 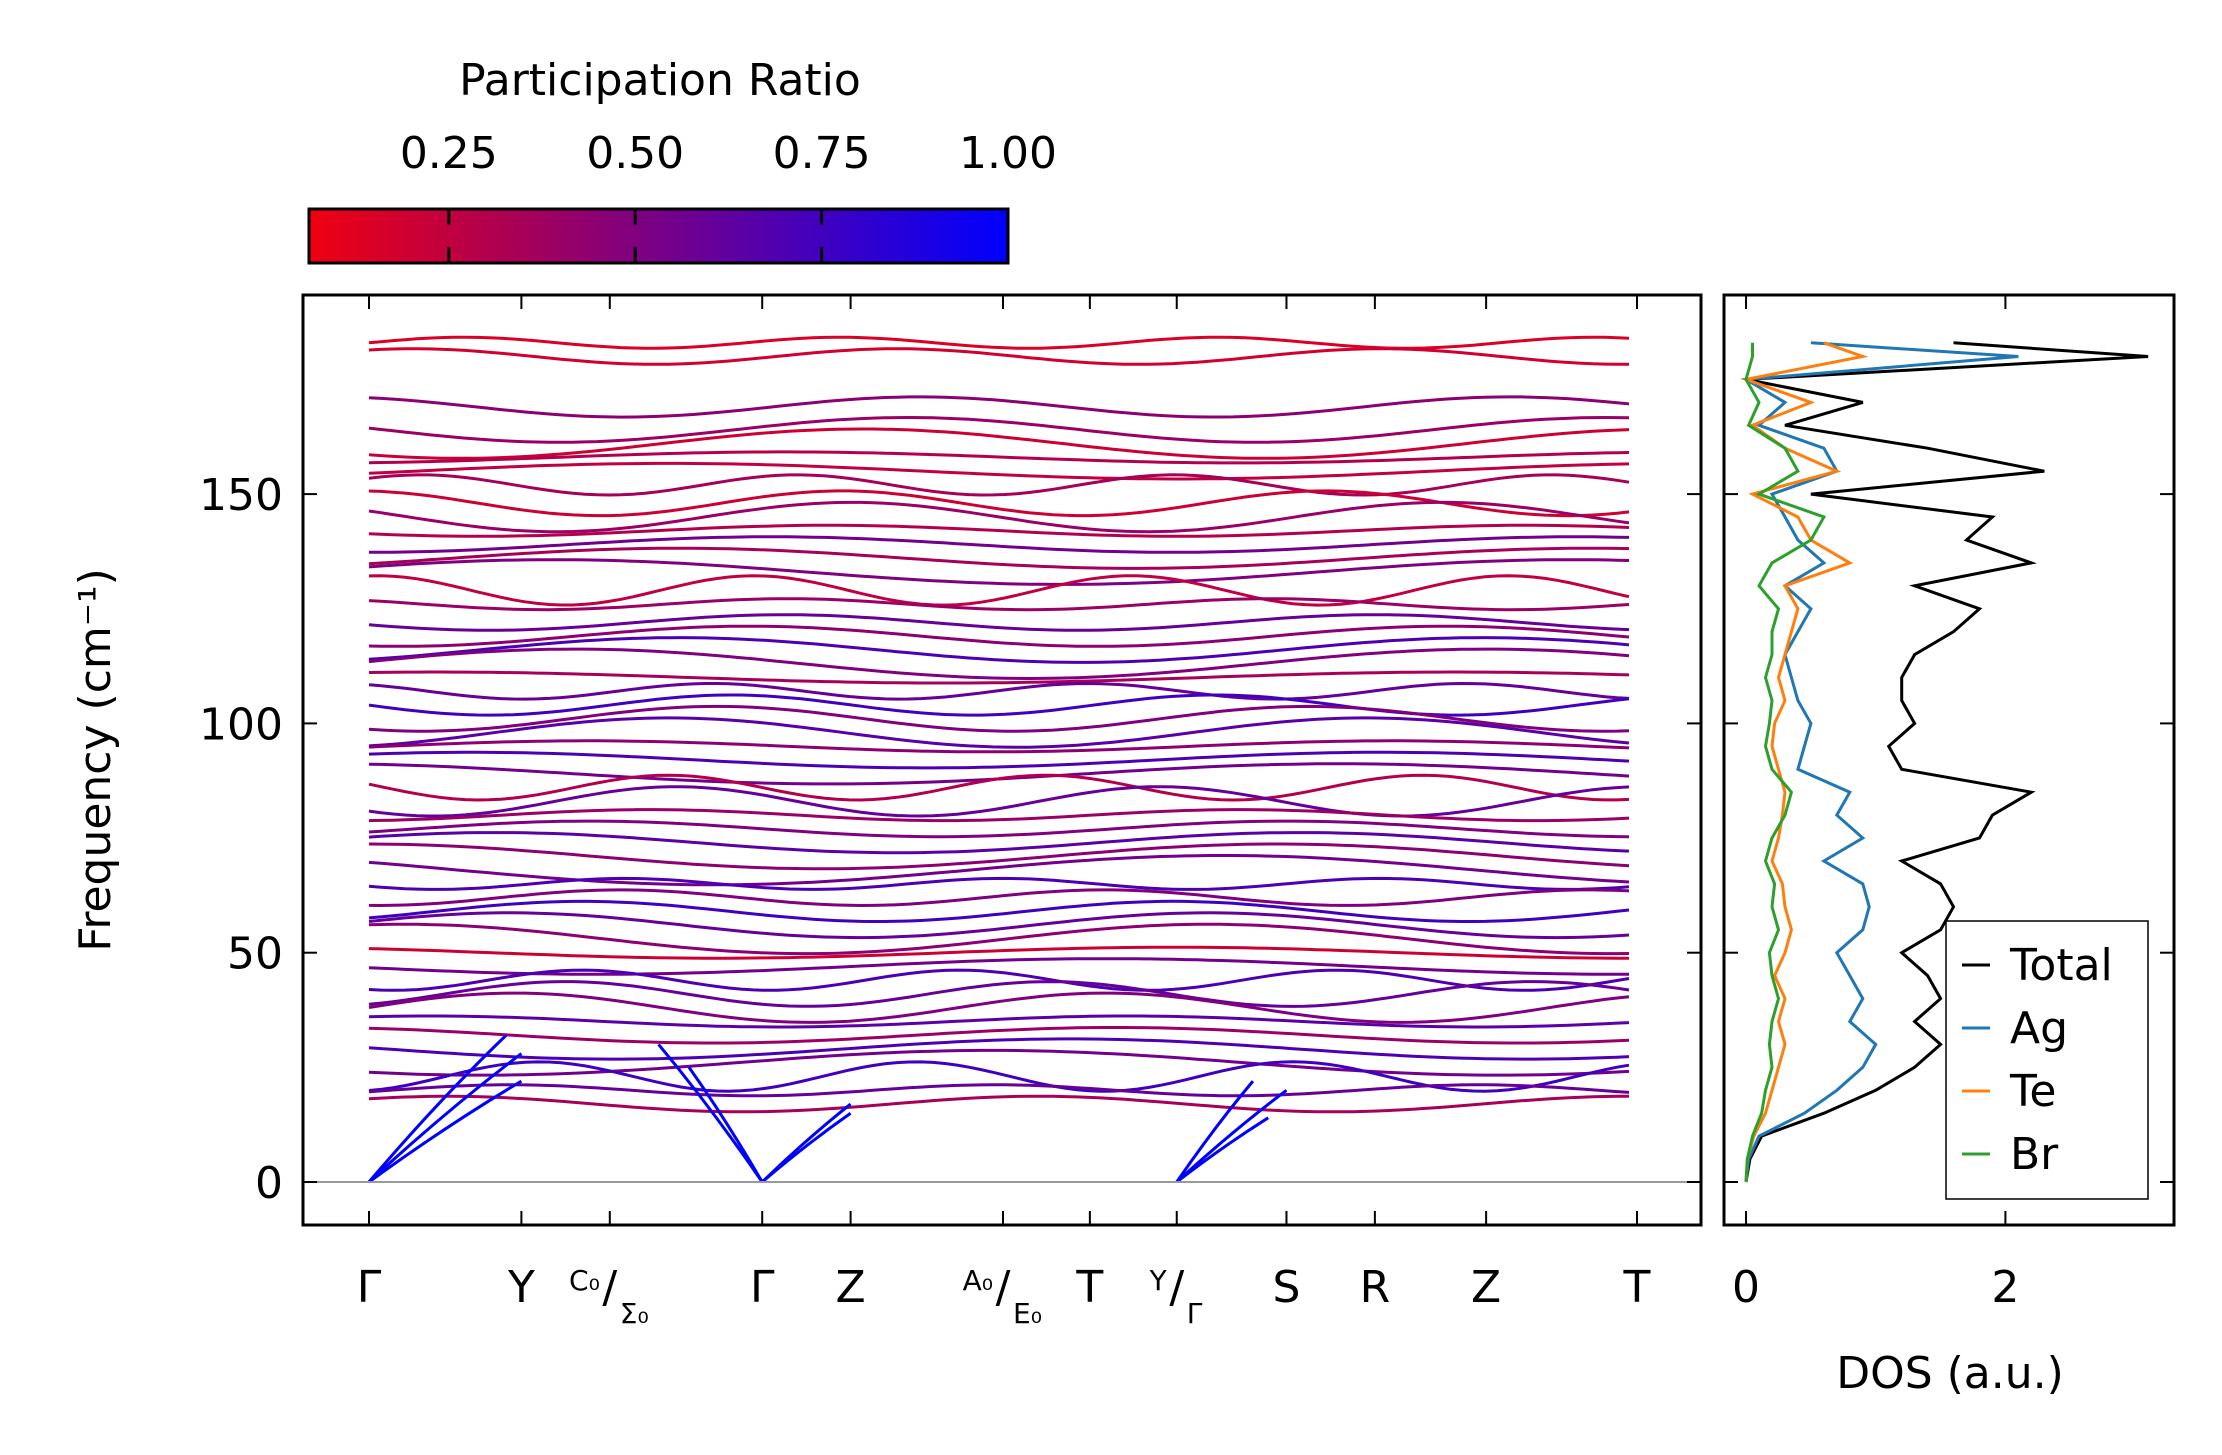 I want to click on dos-legend: Total Ag Te Br, so click(x=2047, y=1060).